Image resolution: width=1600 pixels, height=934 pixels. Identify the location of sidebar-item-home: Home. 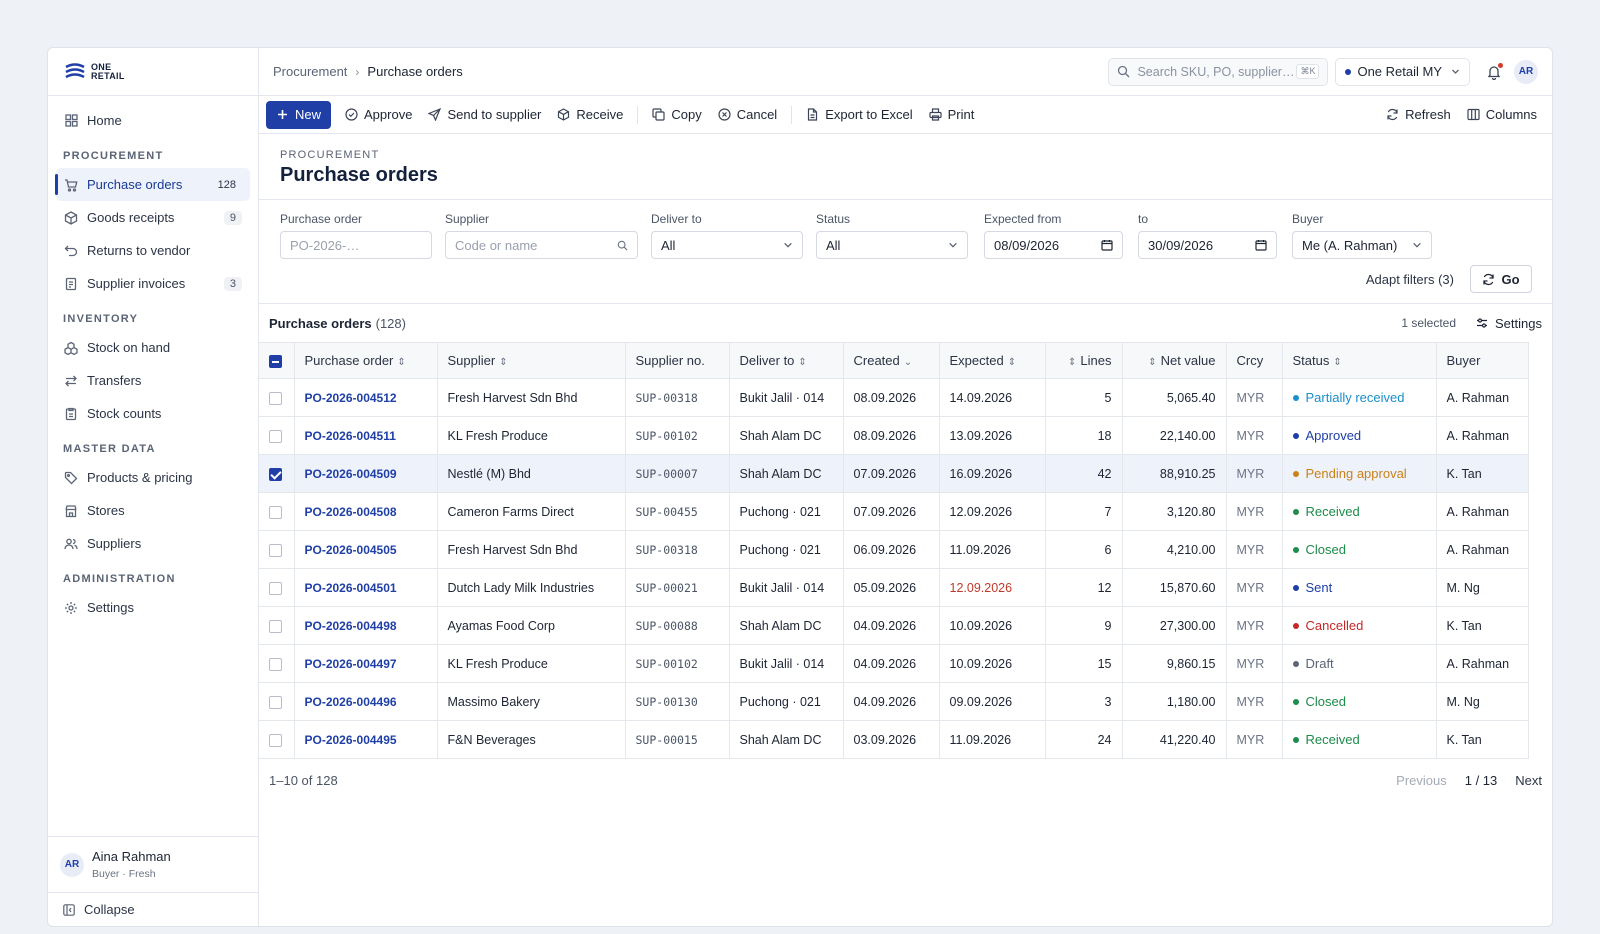
(153, 120).